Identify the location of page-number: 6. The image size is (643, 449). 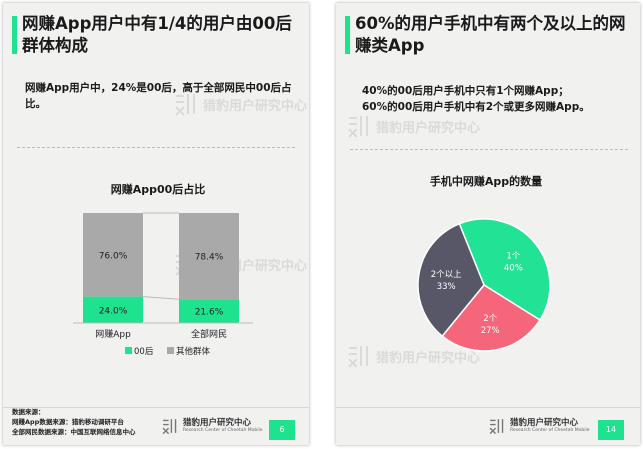
(282, 430).